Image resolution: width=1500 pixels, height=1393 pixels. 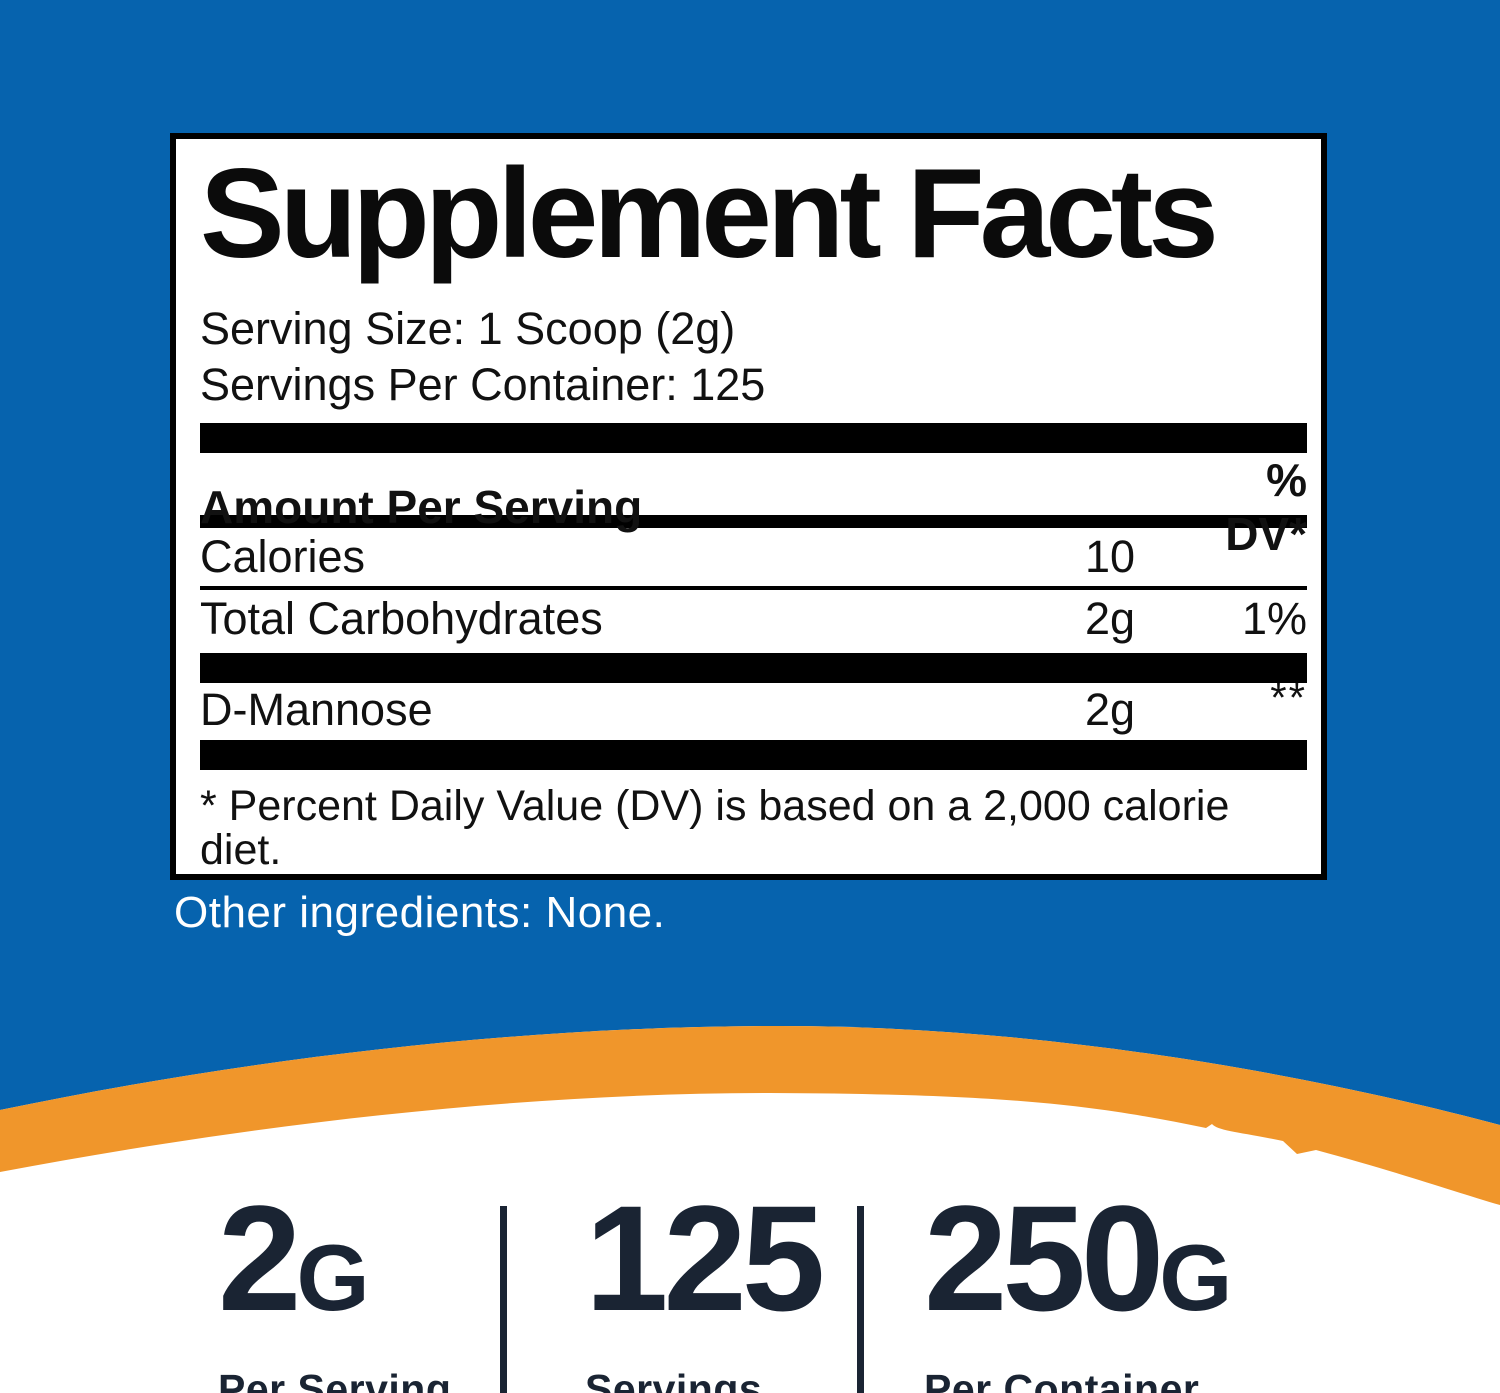 What do you see at coordinates (335, 1379) in the screenshot?
I see `stat-label: Per Serving` at bounding box center [335, 1379].